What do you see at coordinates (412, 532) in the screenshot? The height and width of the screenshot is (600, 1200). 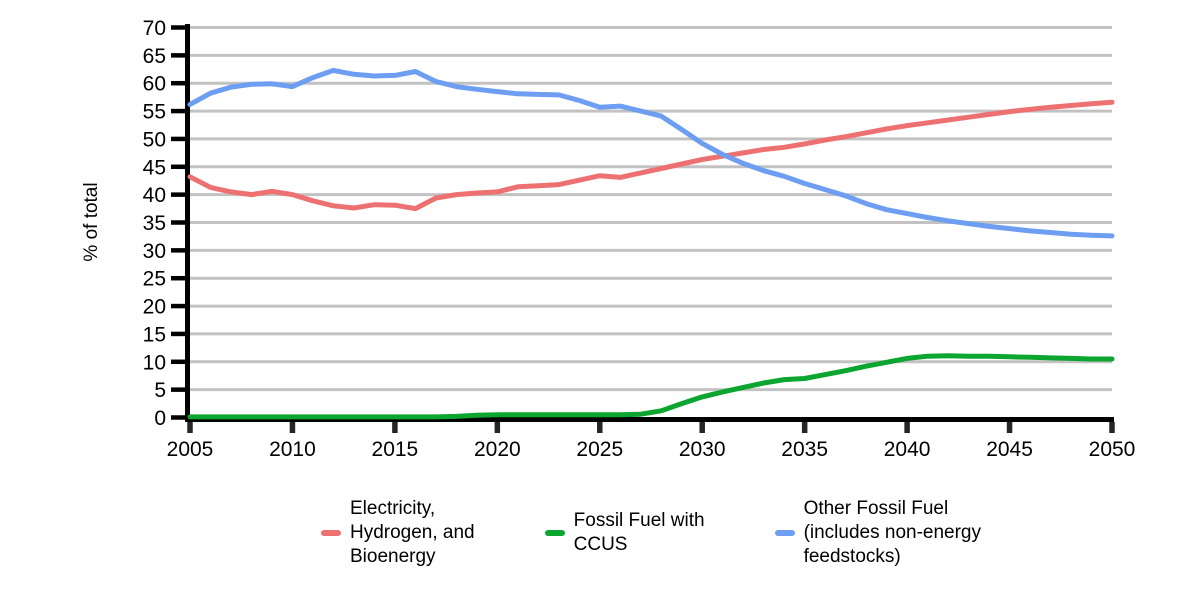 I see `legend-label: Electricity, Hydrogen, and Bioenergy` at bounding box center [412, 532].